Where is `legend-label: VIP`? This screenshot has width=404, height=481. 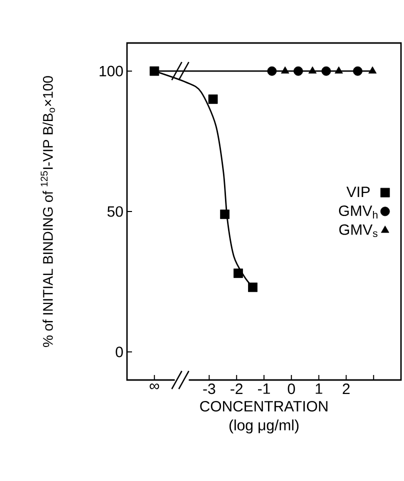
legend-label: VIP is located at coordinates (358, 191).